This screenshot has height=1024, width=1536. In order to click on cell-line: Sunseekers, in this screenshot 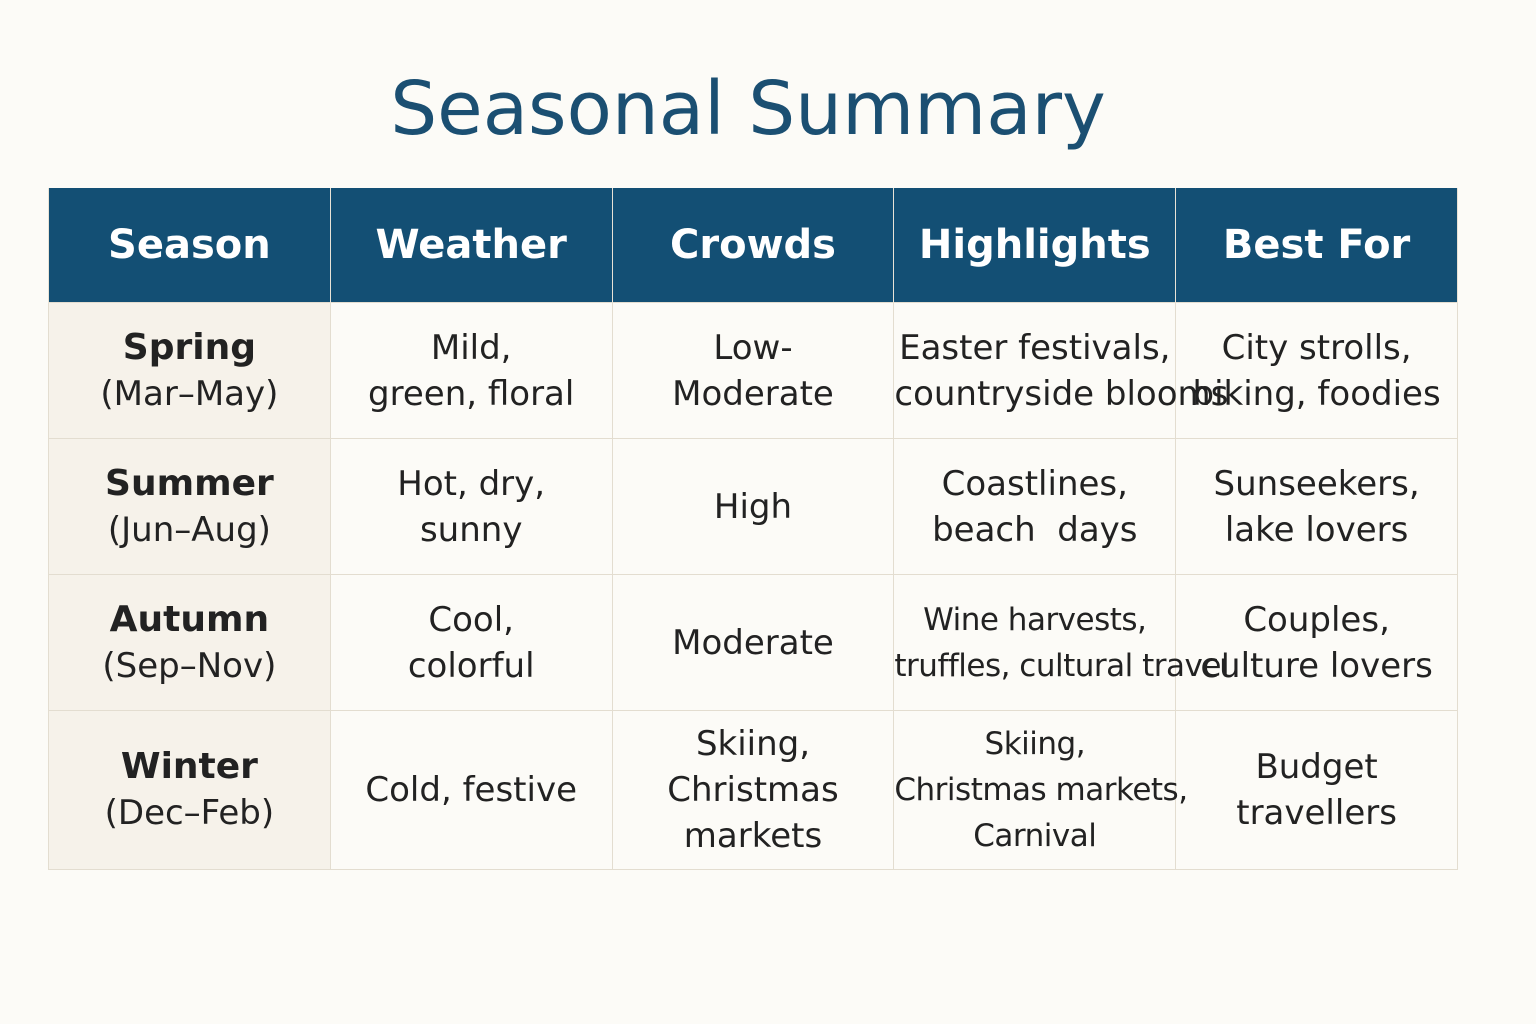, I will do `click(1316, 483)`.